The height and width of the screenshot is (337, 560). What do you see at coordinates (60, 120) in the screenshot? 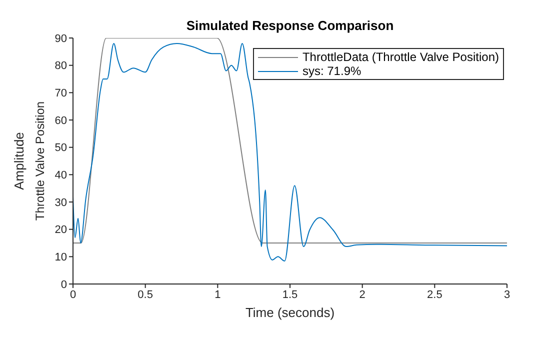
I see `y-tick-label: 60` at bounding box center [60, 120].